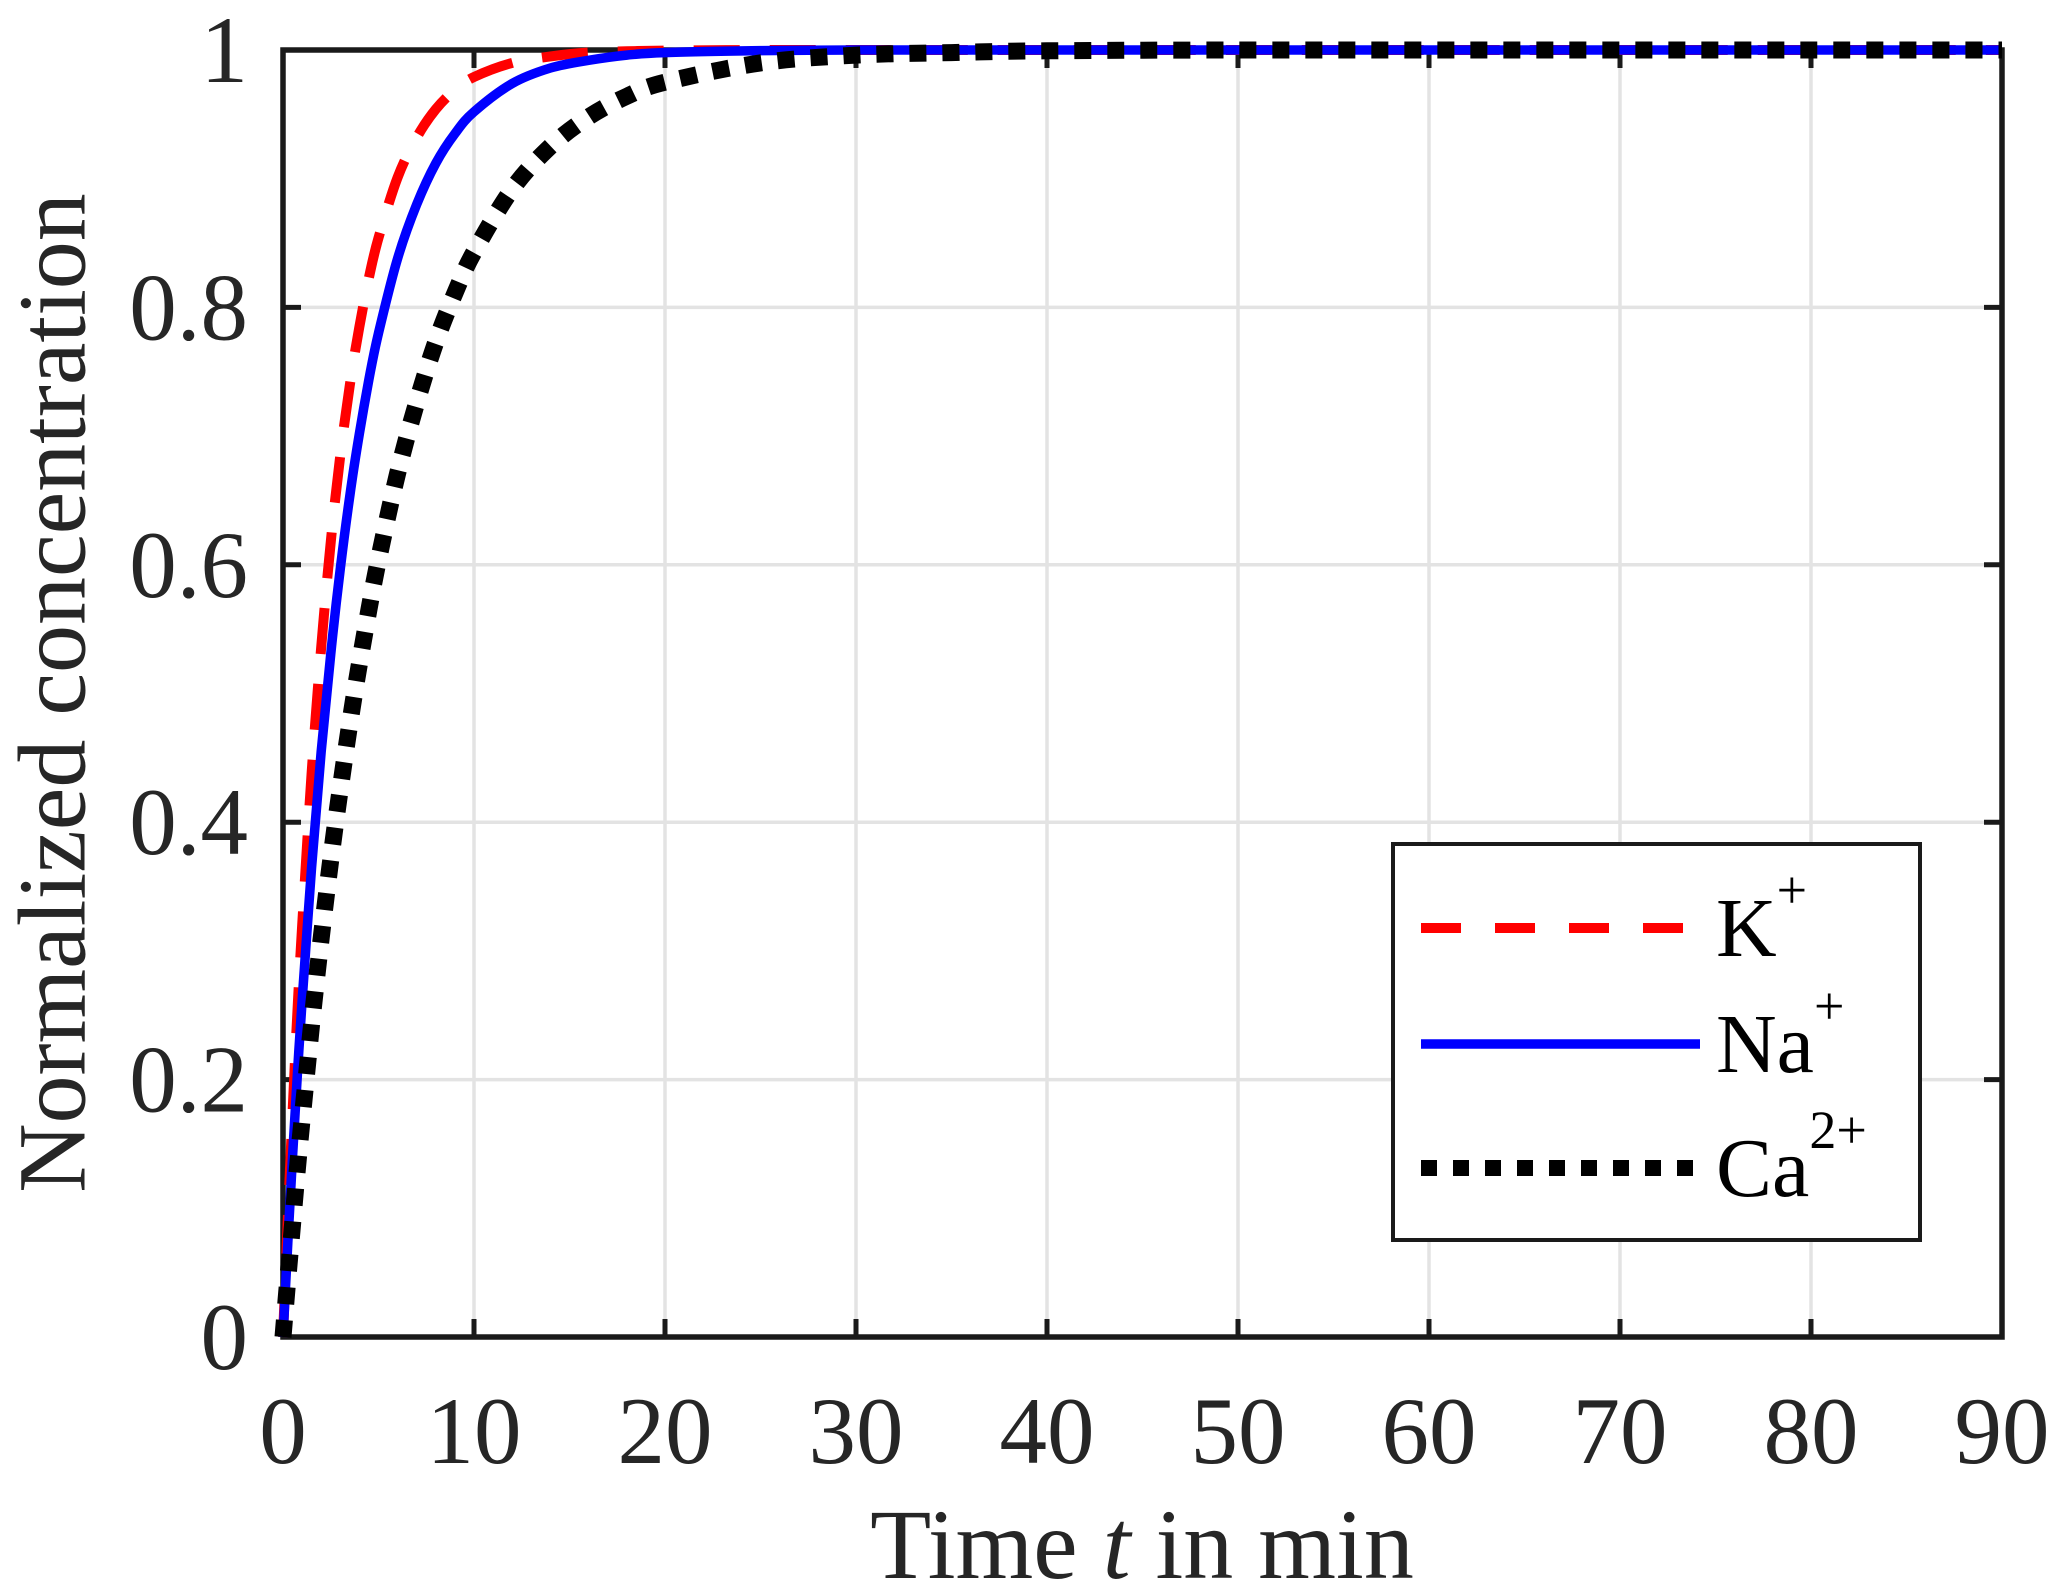 The image size is (2067, 1593). Describe the element at coordinates (1142, 1541) in the screenshot. I see `x-axis-label: Time t in min` at that location.